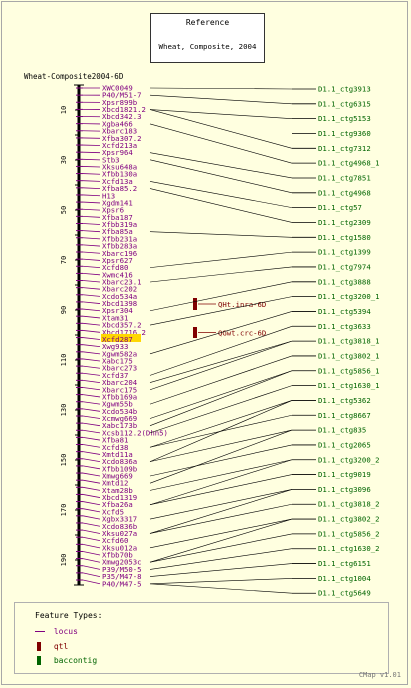 The width and height of the screenshot is (411, 688). I want to click on locus-label: Xabc175, so click(117, 361).